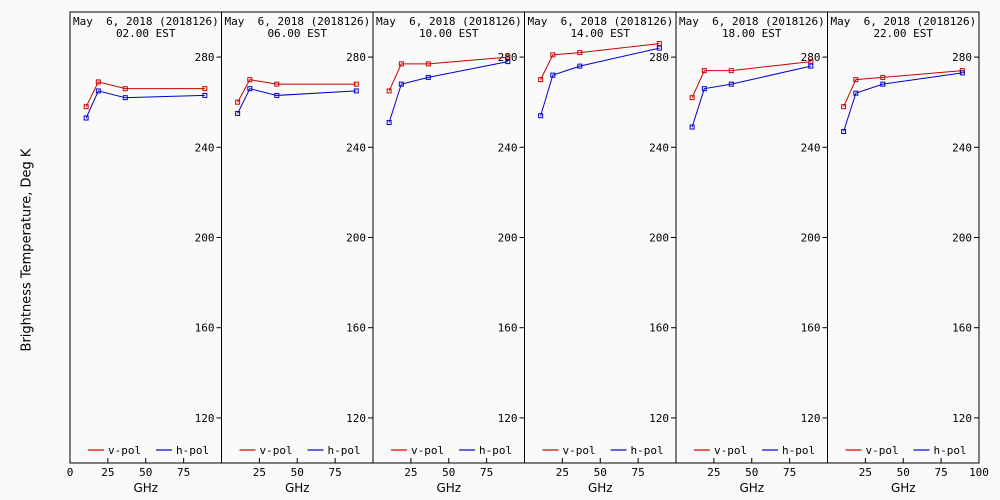  I want to click on panel-title-line2: 06.00 EST, so click(297, 33).